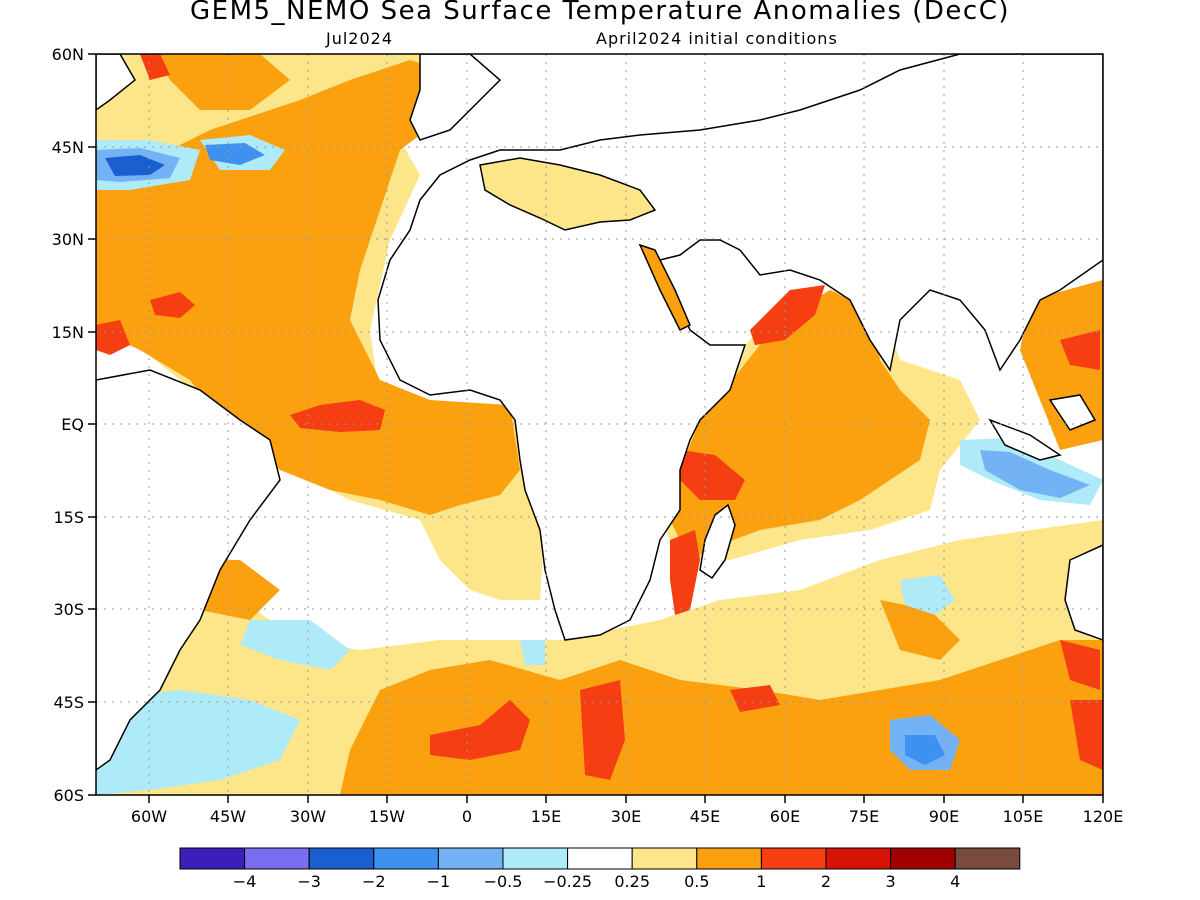  What do you see at coordinates (360, 38) in the screenshot?
I see `valid-month-label: Jul2024` at bounding box center [360, 38].